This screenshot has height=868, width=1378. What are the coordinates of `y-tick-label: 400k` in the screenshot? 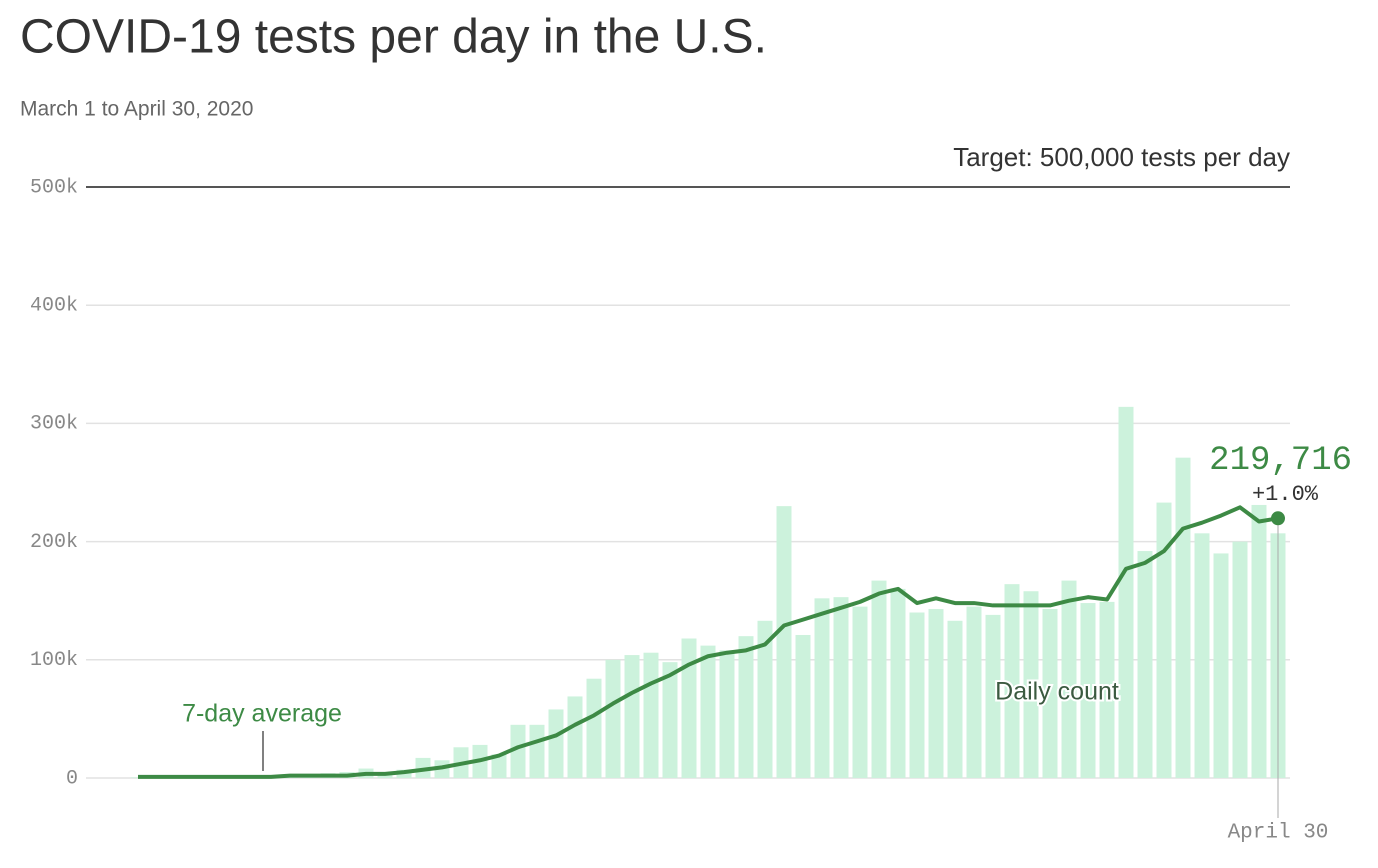 It's located at (54, 305).